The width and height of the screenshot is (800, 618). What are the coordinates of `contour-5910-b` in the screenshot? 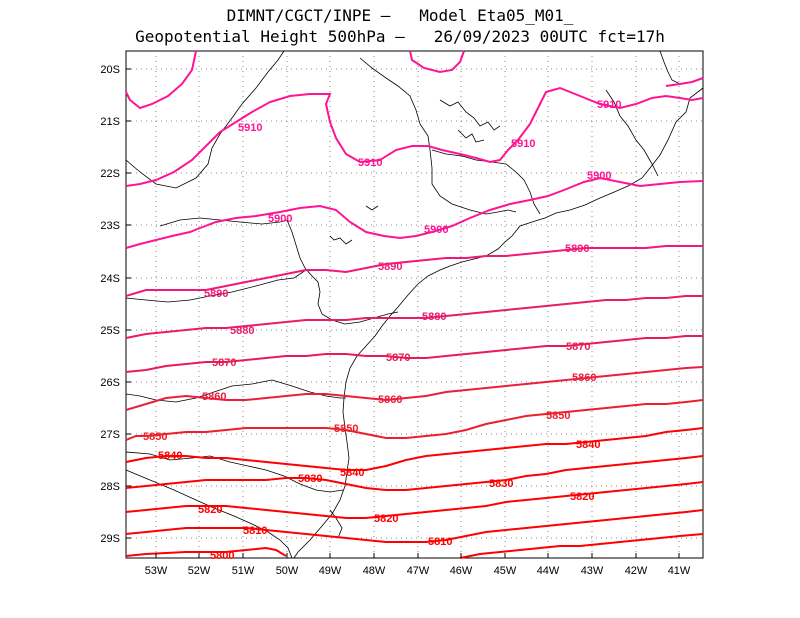 It's located at (414, 136).